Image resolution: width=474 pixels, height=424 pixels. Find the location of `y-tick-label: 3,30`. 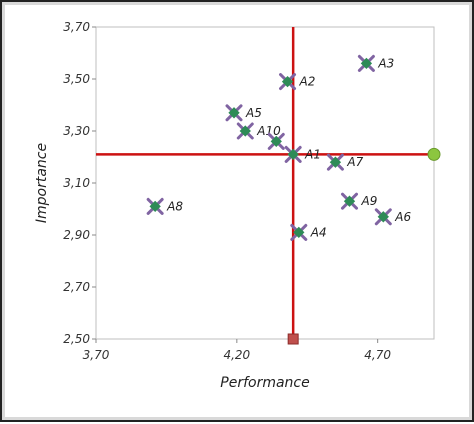

y-tick-label: 3,30 is located at coordinates (76, 131).